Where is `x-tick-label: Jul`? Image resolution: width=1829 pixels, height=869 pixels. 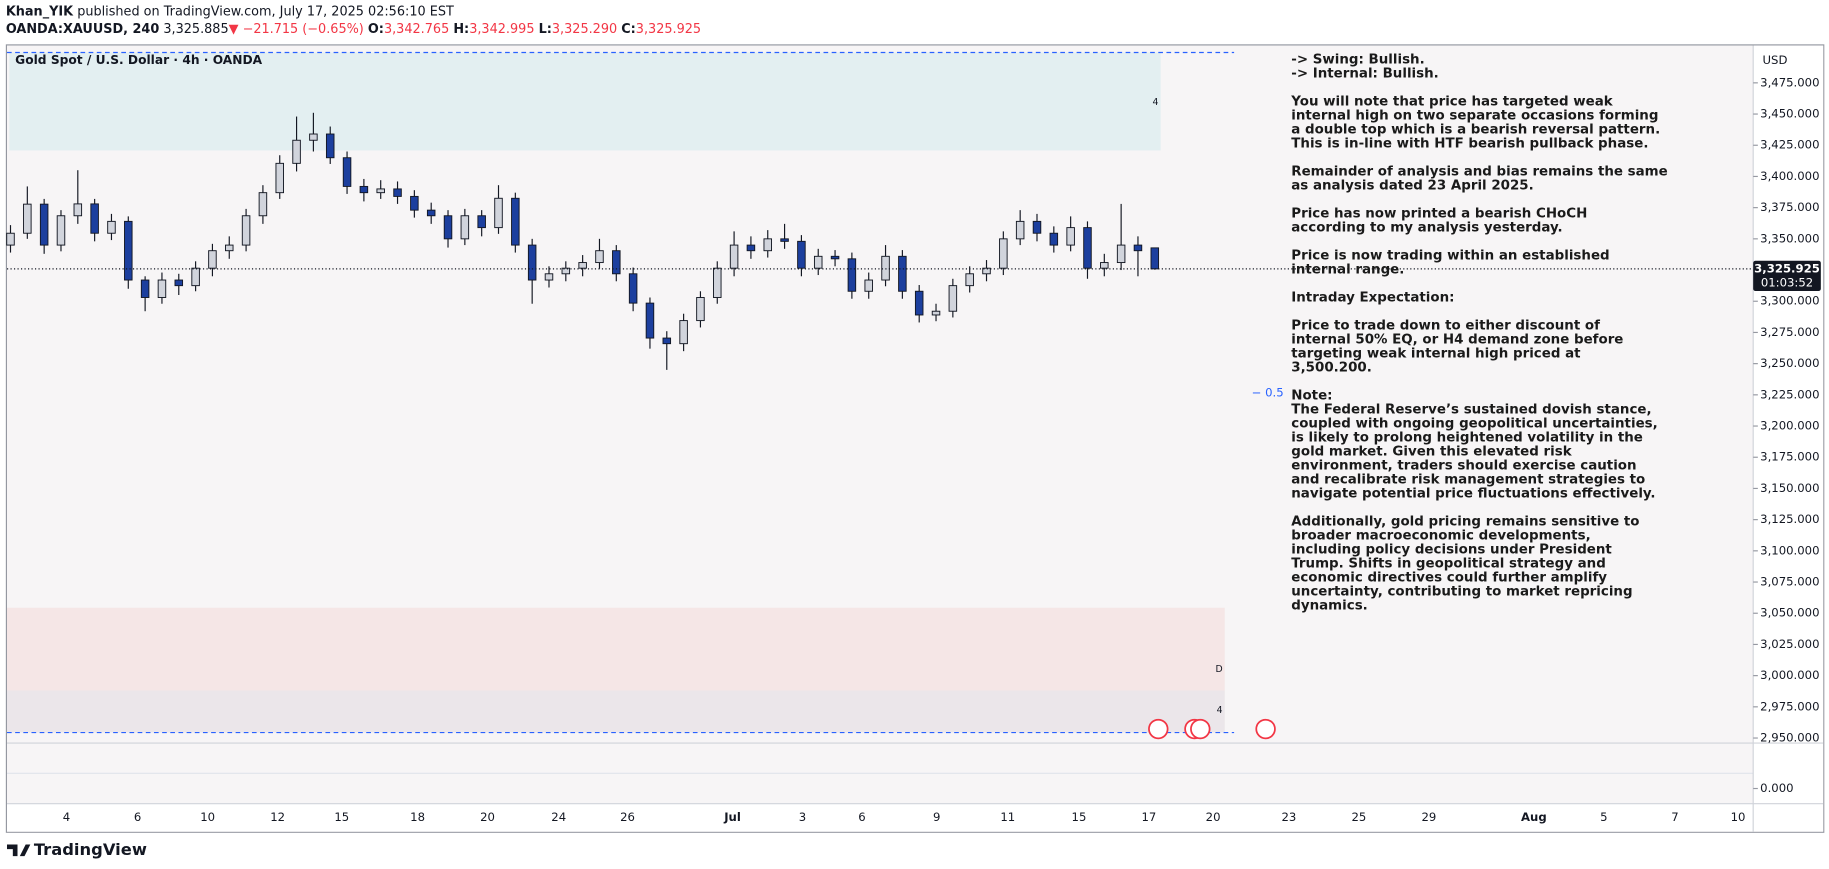
x-tick-label: Jul is located at coordinates (732, 817).